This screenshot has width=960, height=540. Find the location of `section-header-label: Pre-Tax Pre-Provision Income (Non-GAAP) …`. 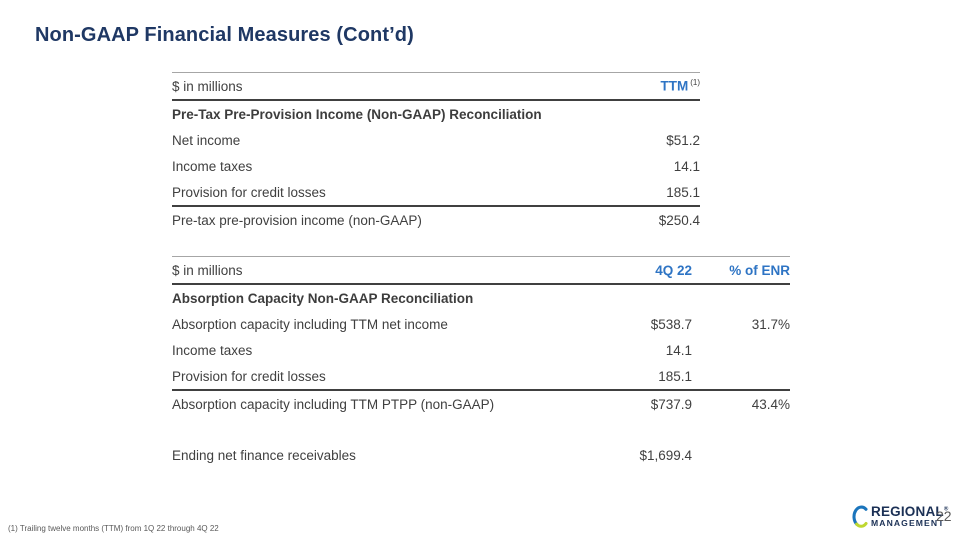

section-header-label: Pre-Tax Pre-Provision Income (Non-GAAP) … is located at coordinates (357, 114).